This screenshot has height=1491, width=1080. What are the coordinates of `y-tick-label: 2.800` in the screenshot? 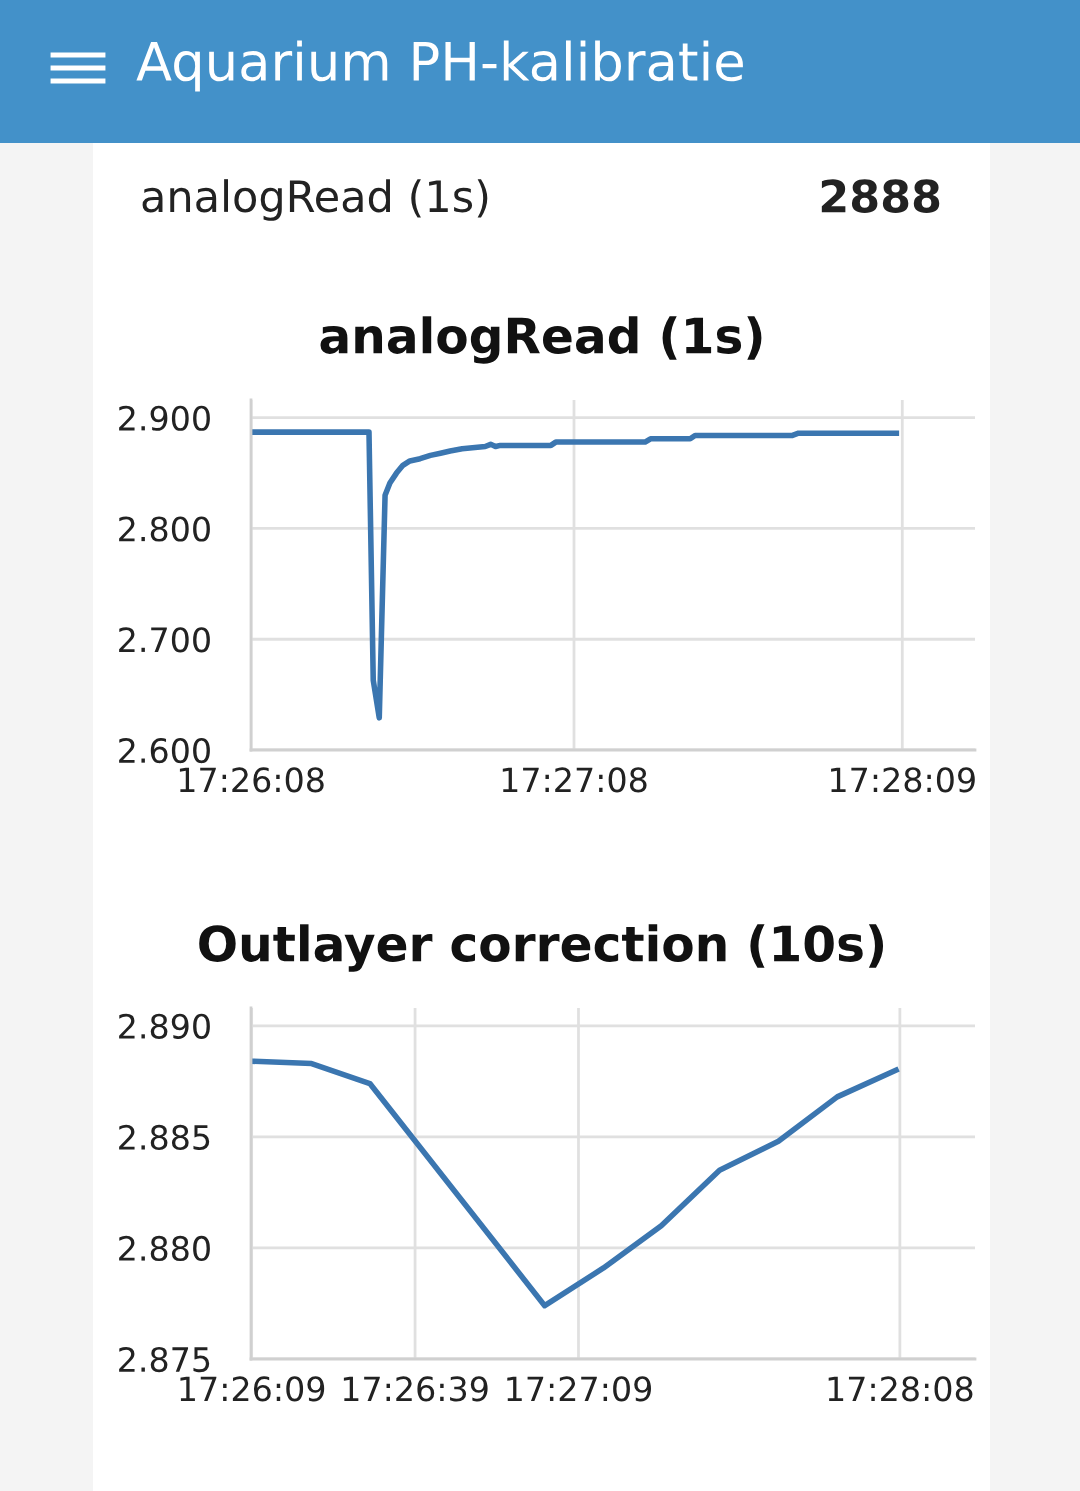 It's located at (164, 529).